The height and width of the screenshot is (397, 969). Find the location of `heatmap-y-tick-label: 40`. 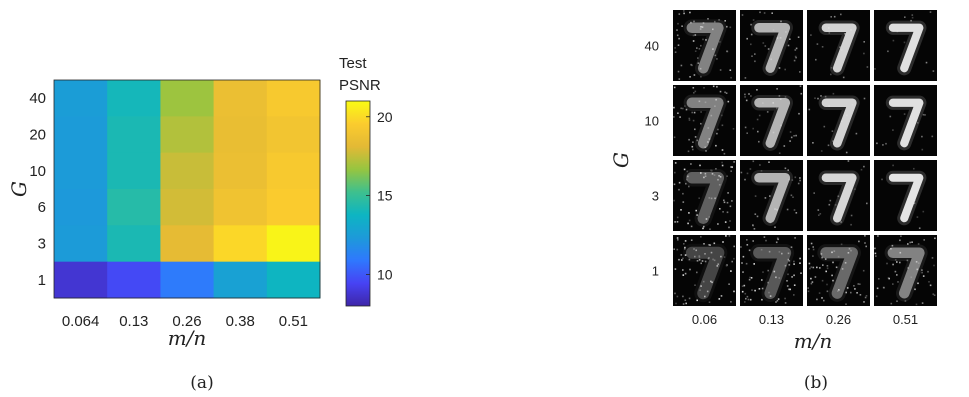

heatmap-y-tick-label: 40 is located at coordinates (37, 98).